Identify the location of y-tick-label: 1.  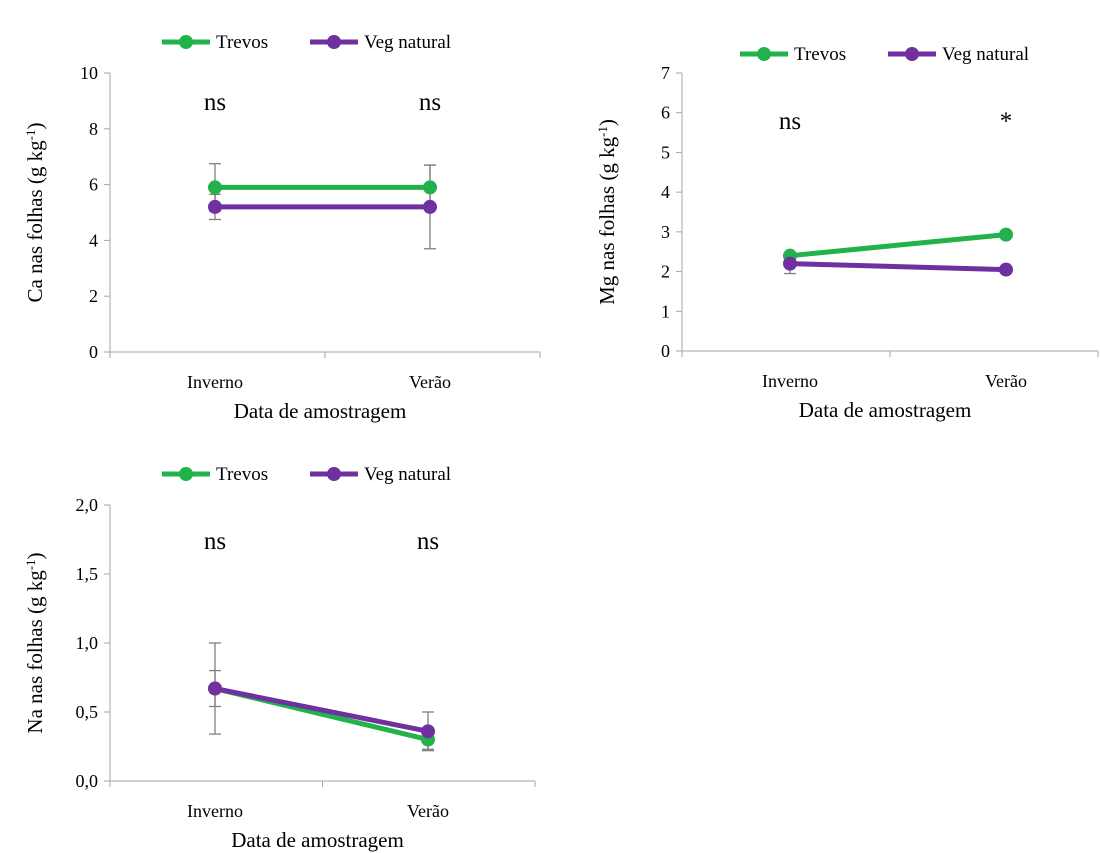
(665, 311).